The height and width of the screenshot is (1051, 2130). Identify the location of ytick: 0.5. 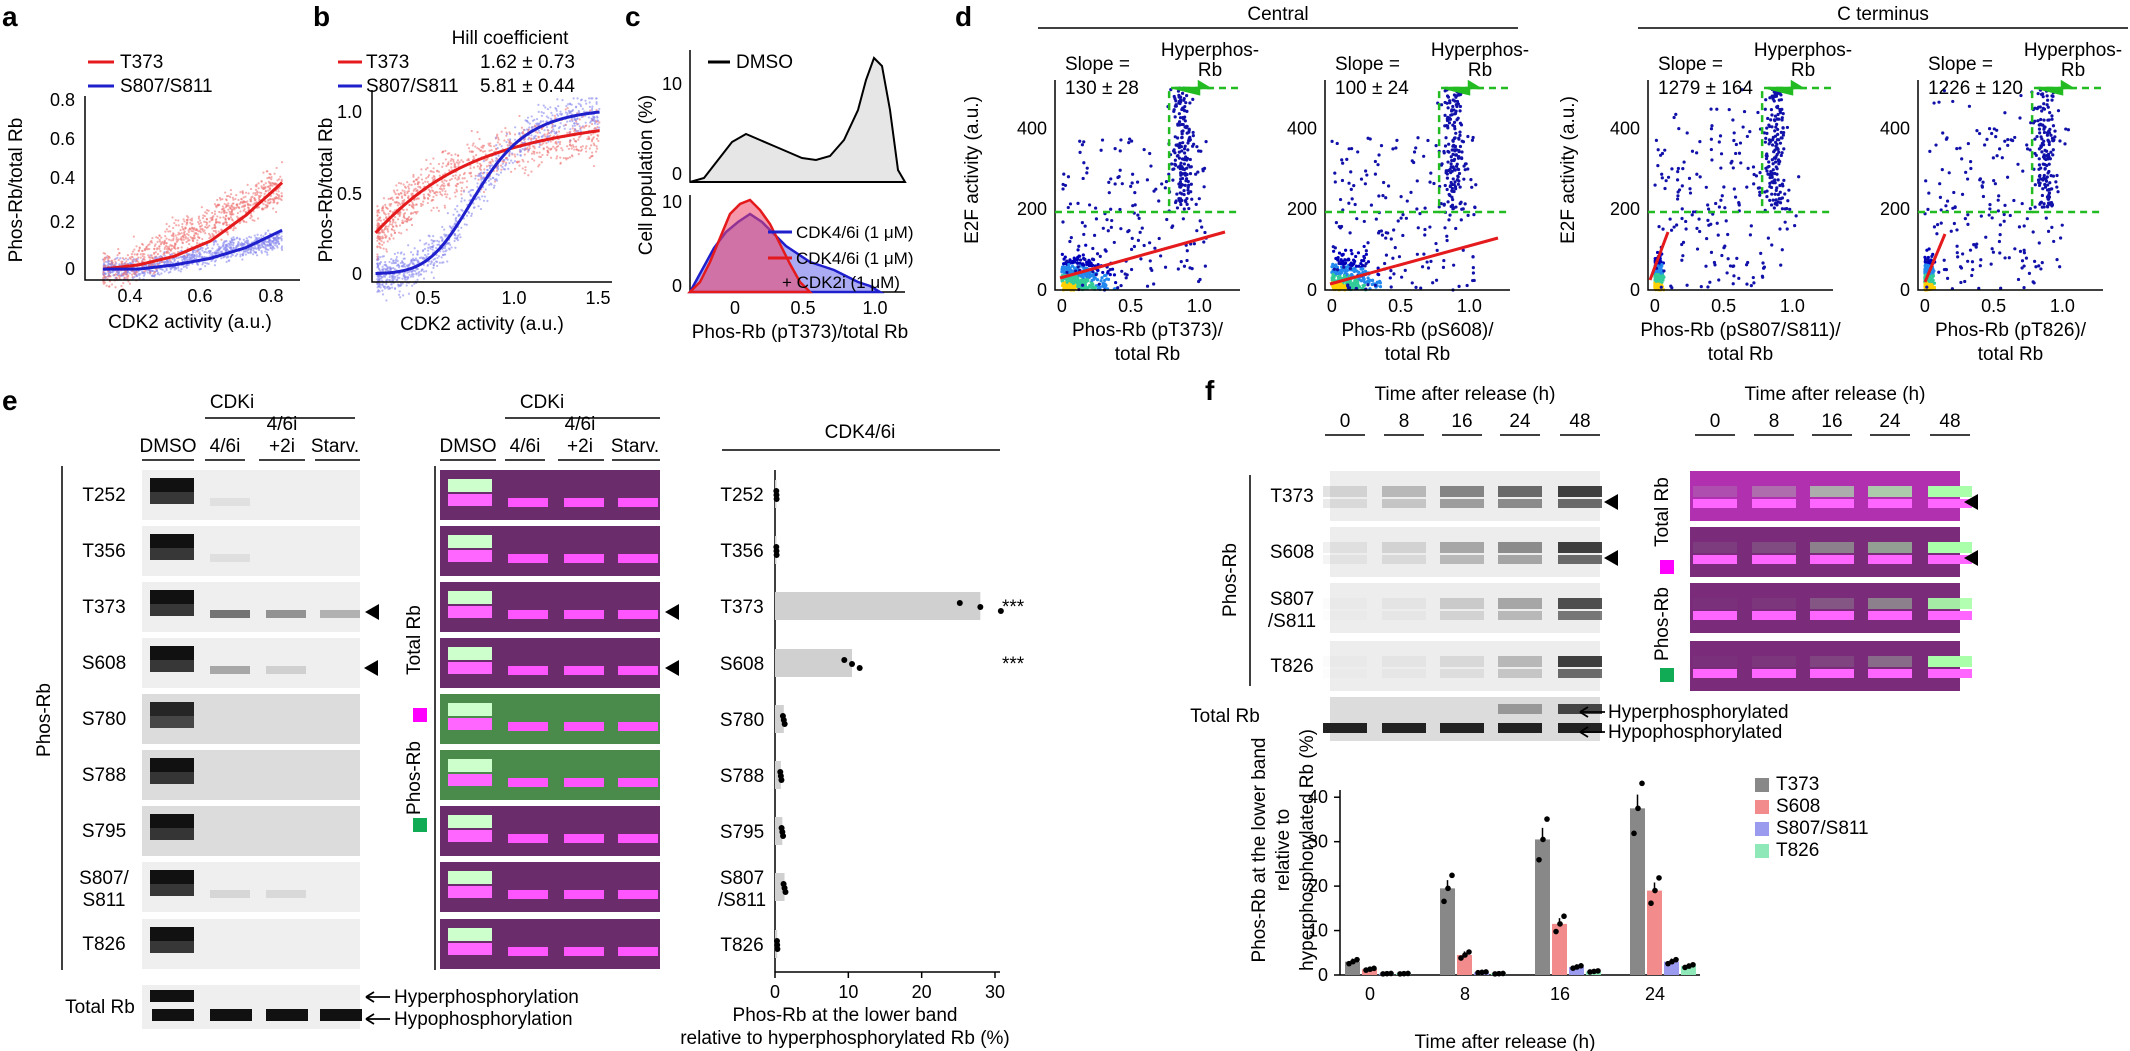
(349, 194).